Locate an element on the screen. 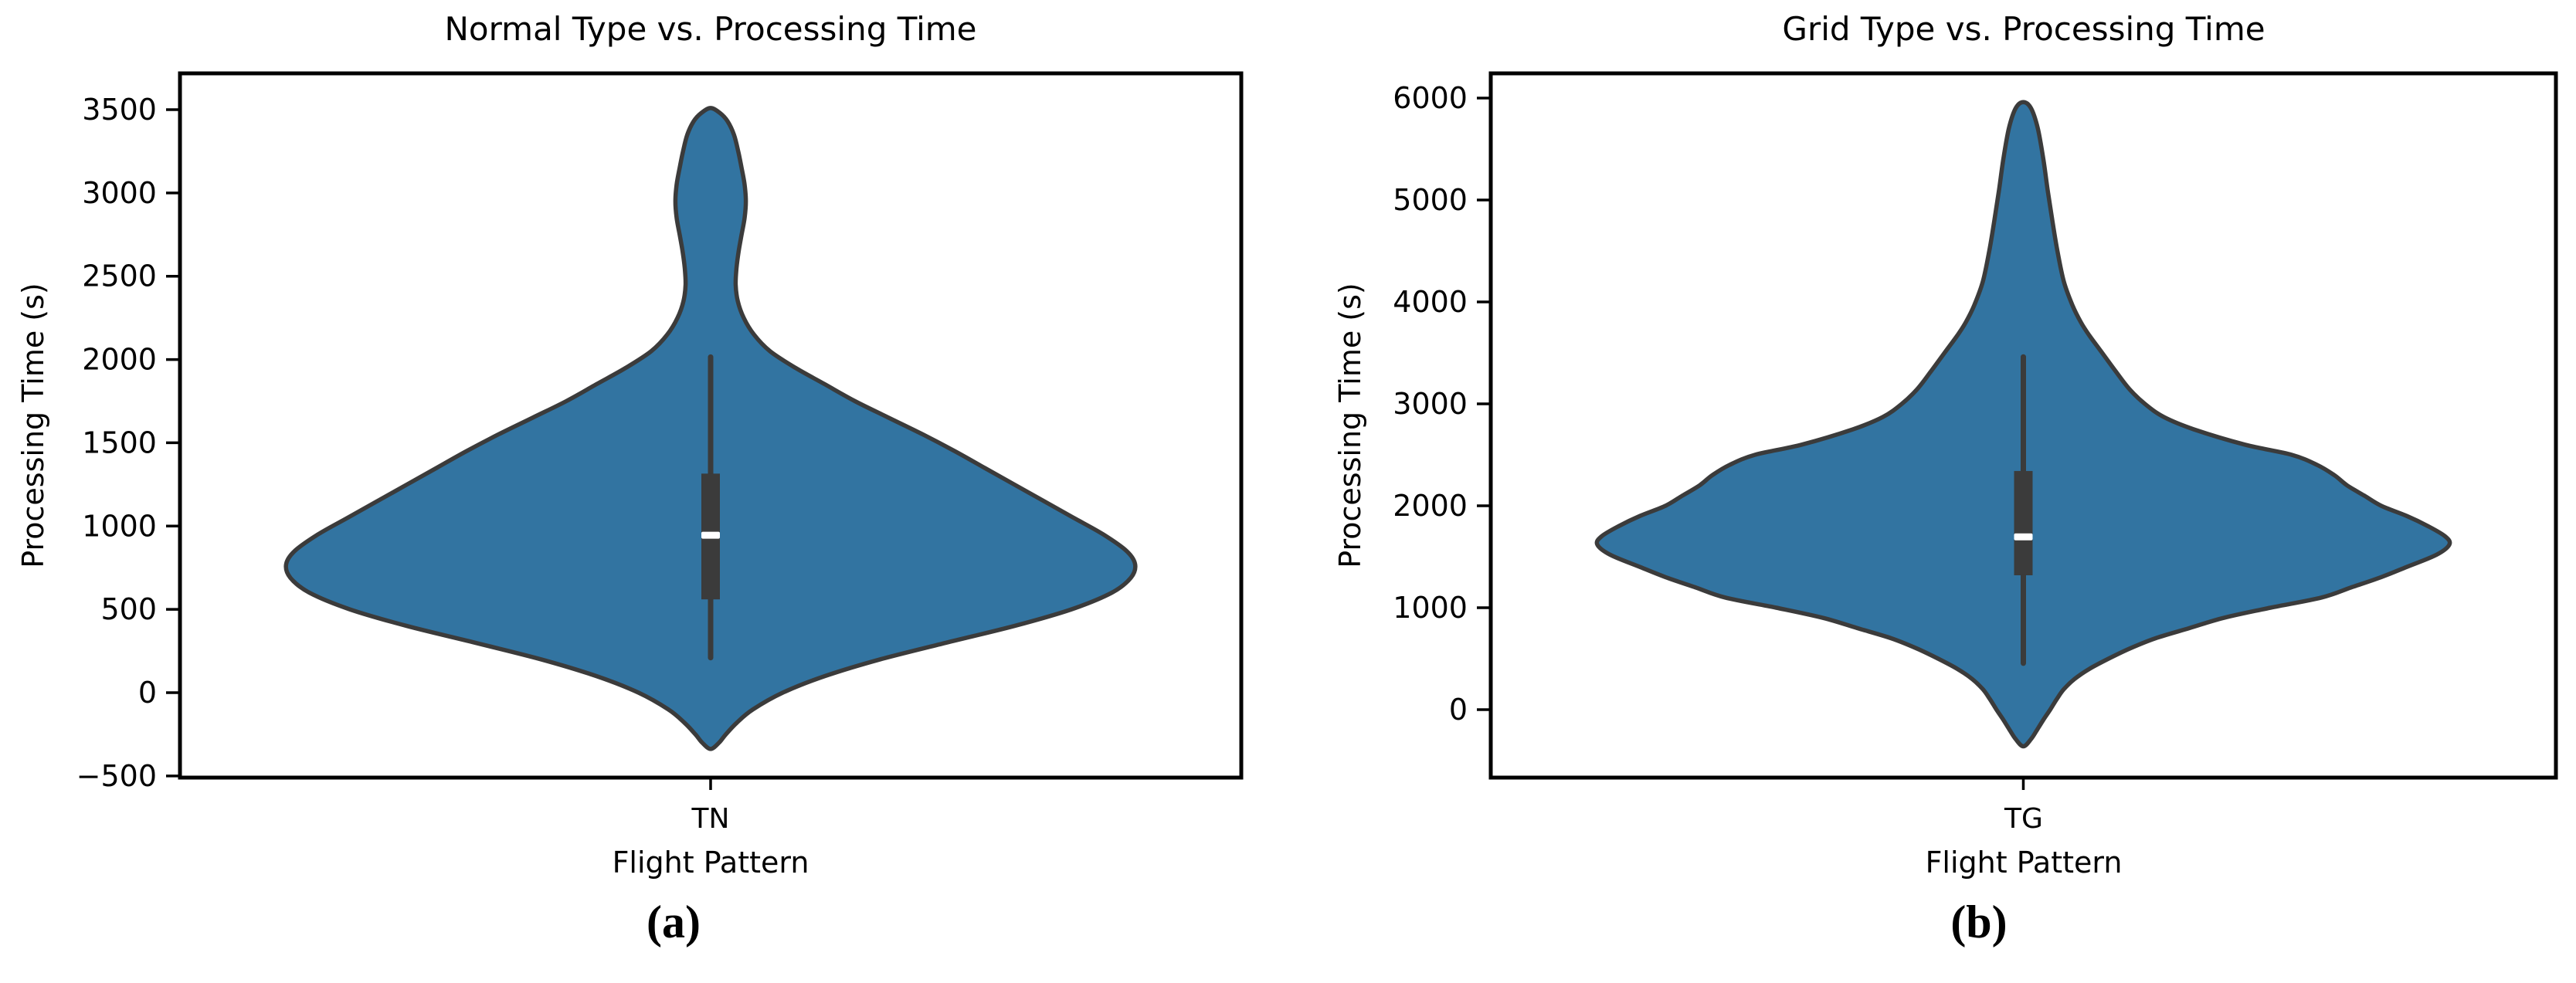 Image resolution: width=2576 pixels, height=983 pixels. y-tick-label: 6000 is located at coordinates (1431, 98).